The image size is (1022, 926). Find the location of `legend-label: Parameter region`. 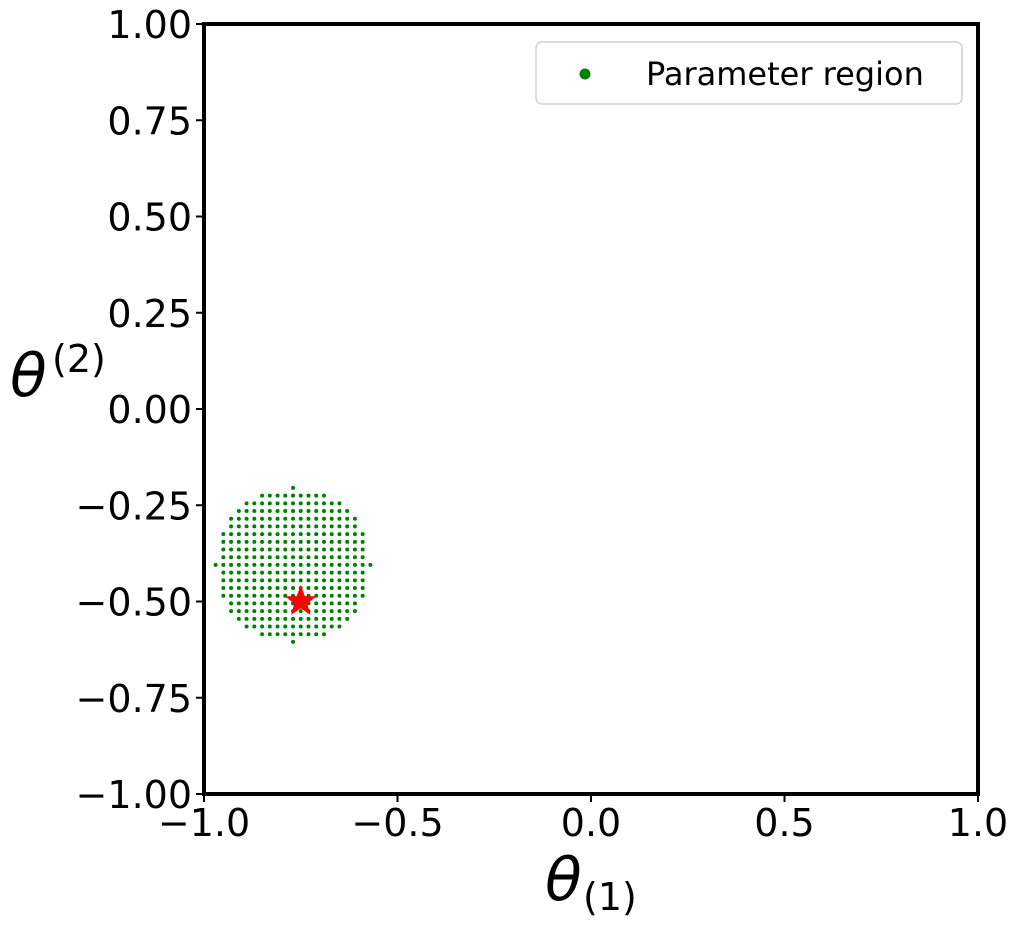

legend-label: Parameter region is located at coordinates (785, 74).